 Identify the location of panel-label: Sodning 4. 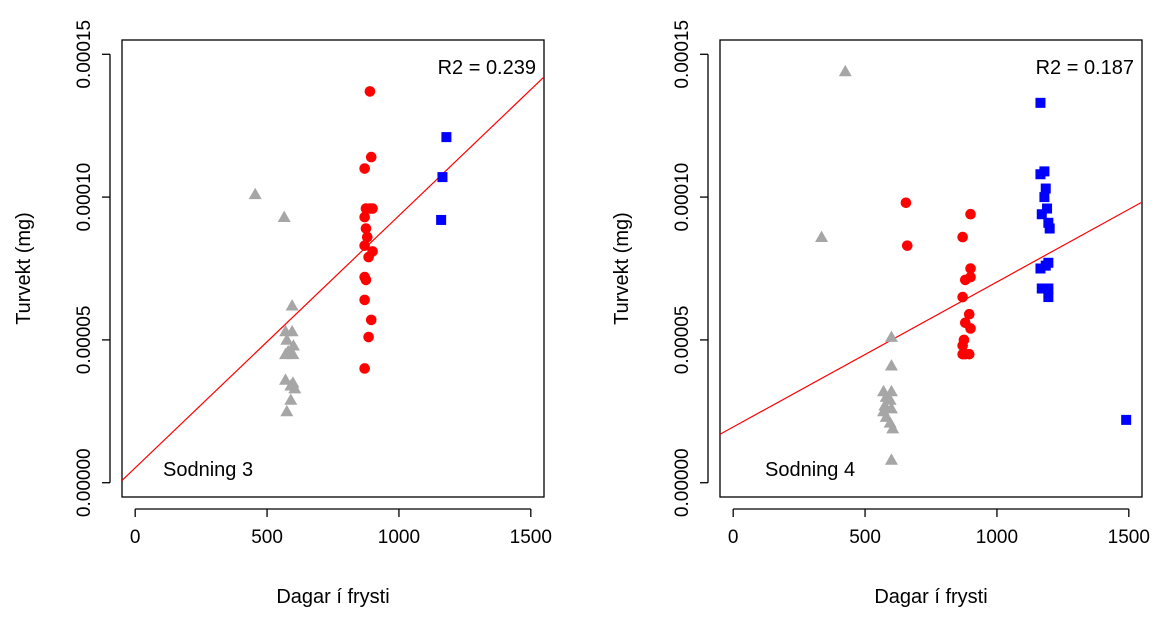
(810, 470).